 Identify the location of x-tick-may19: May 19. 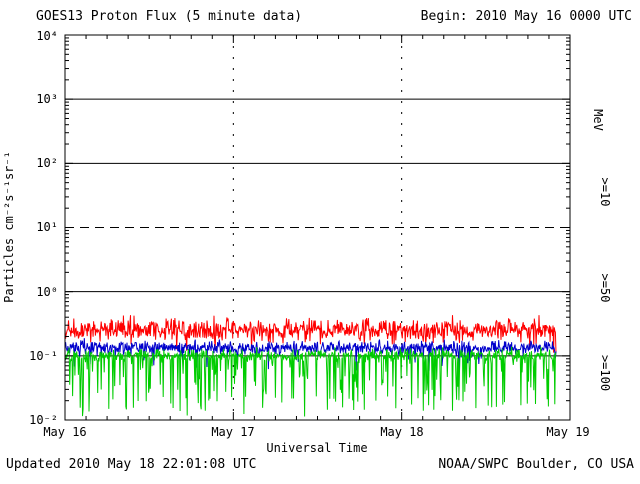
(567, 432).